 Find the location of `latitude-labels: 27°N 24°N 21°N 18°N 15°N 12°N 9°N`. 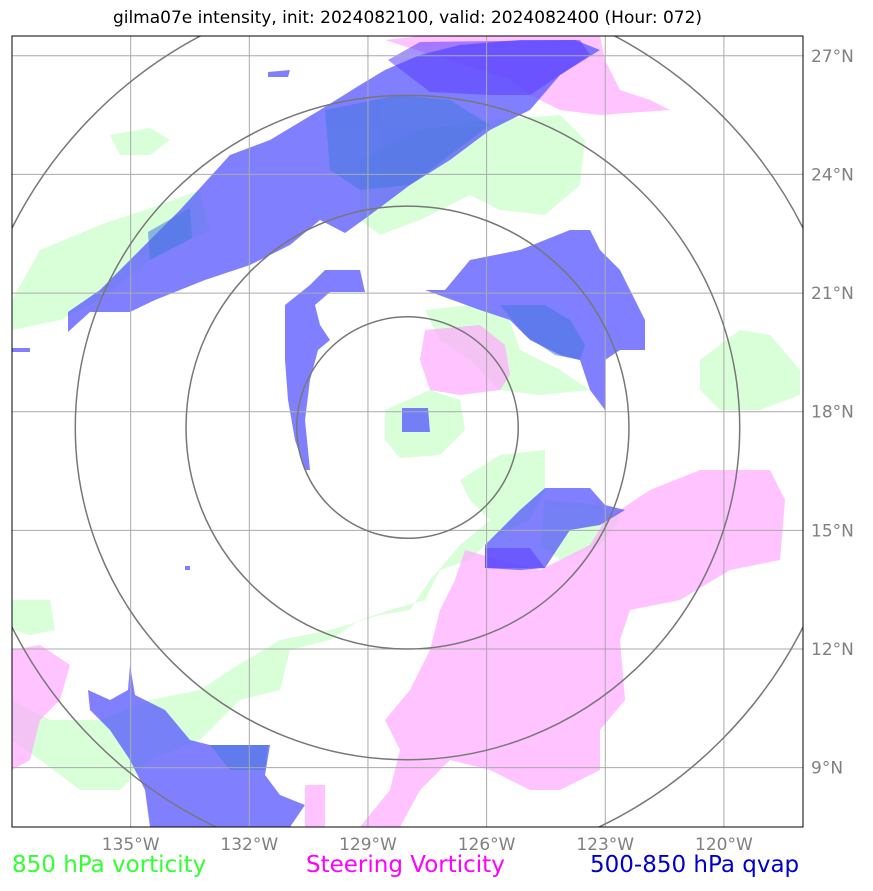

latitude-labels: 27°N 24°N 21°N 18°N 15°N 12°N 9°N is located at coordinates (832, 413).